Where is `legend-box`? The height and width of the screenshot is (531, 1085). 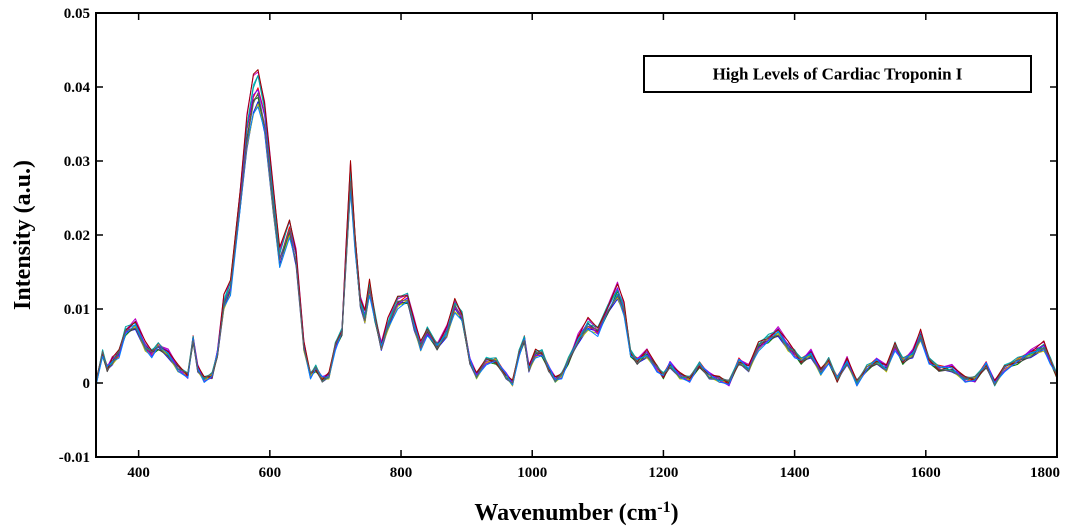 legend-box is located at coordinates (837, 74).